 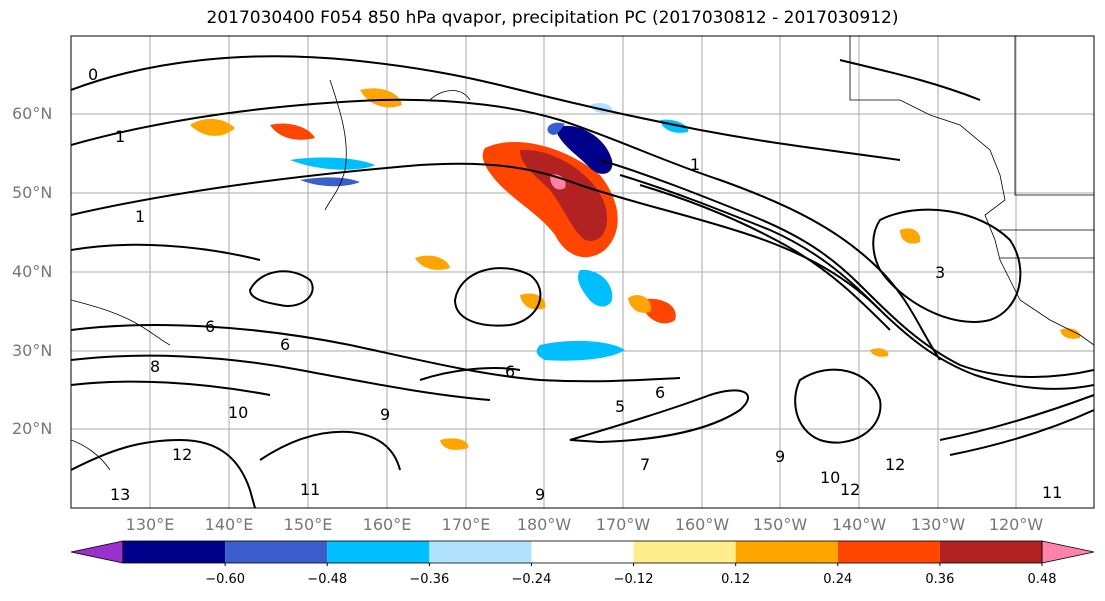 I want to click on lon-label-160e: 160°E, so click(x=387, y=524).